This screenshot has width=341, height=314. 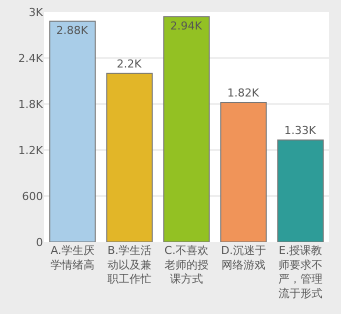 I want to click on data-label: 2.88K, so click(x=72, y=31).